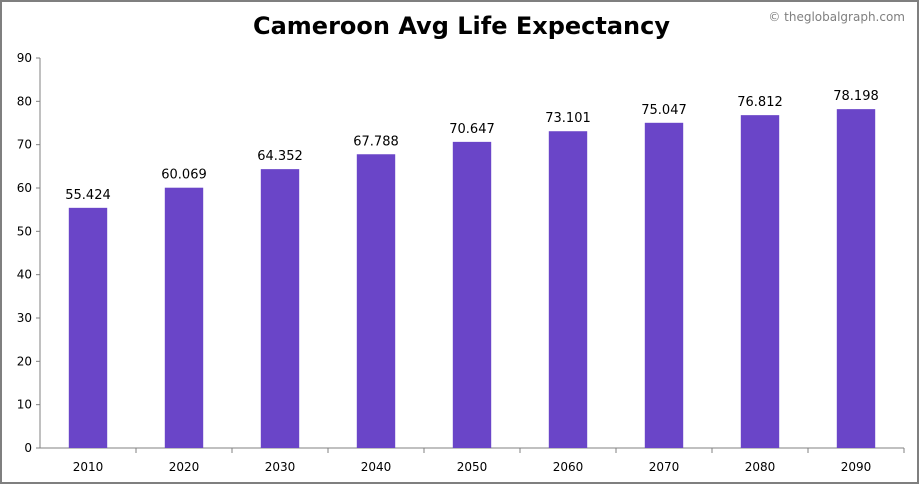 Image resolution: width=919 pixels, height=484 pixels. Describe the element at coordinates (24, 188) in the screenshot. I see `y-tick-label: 60` at that location.